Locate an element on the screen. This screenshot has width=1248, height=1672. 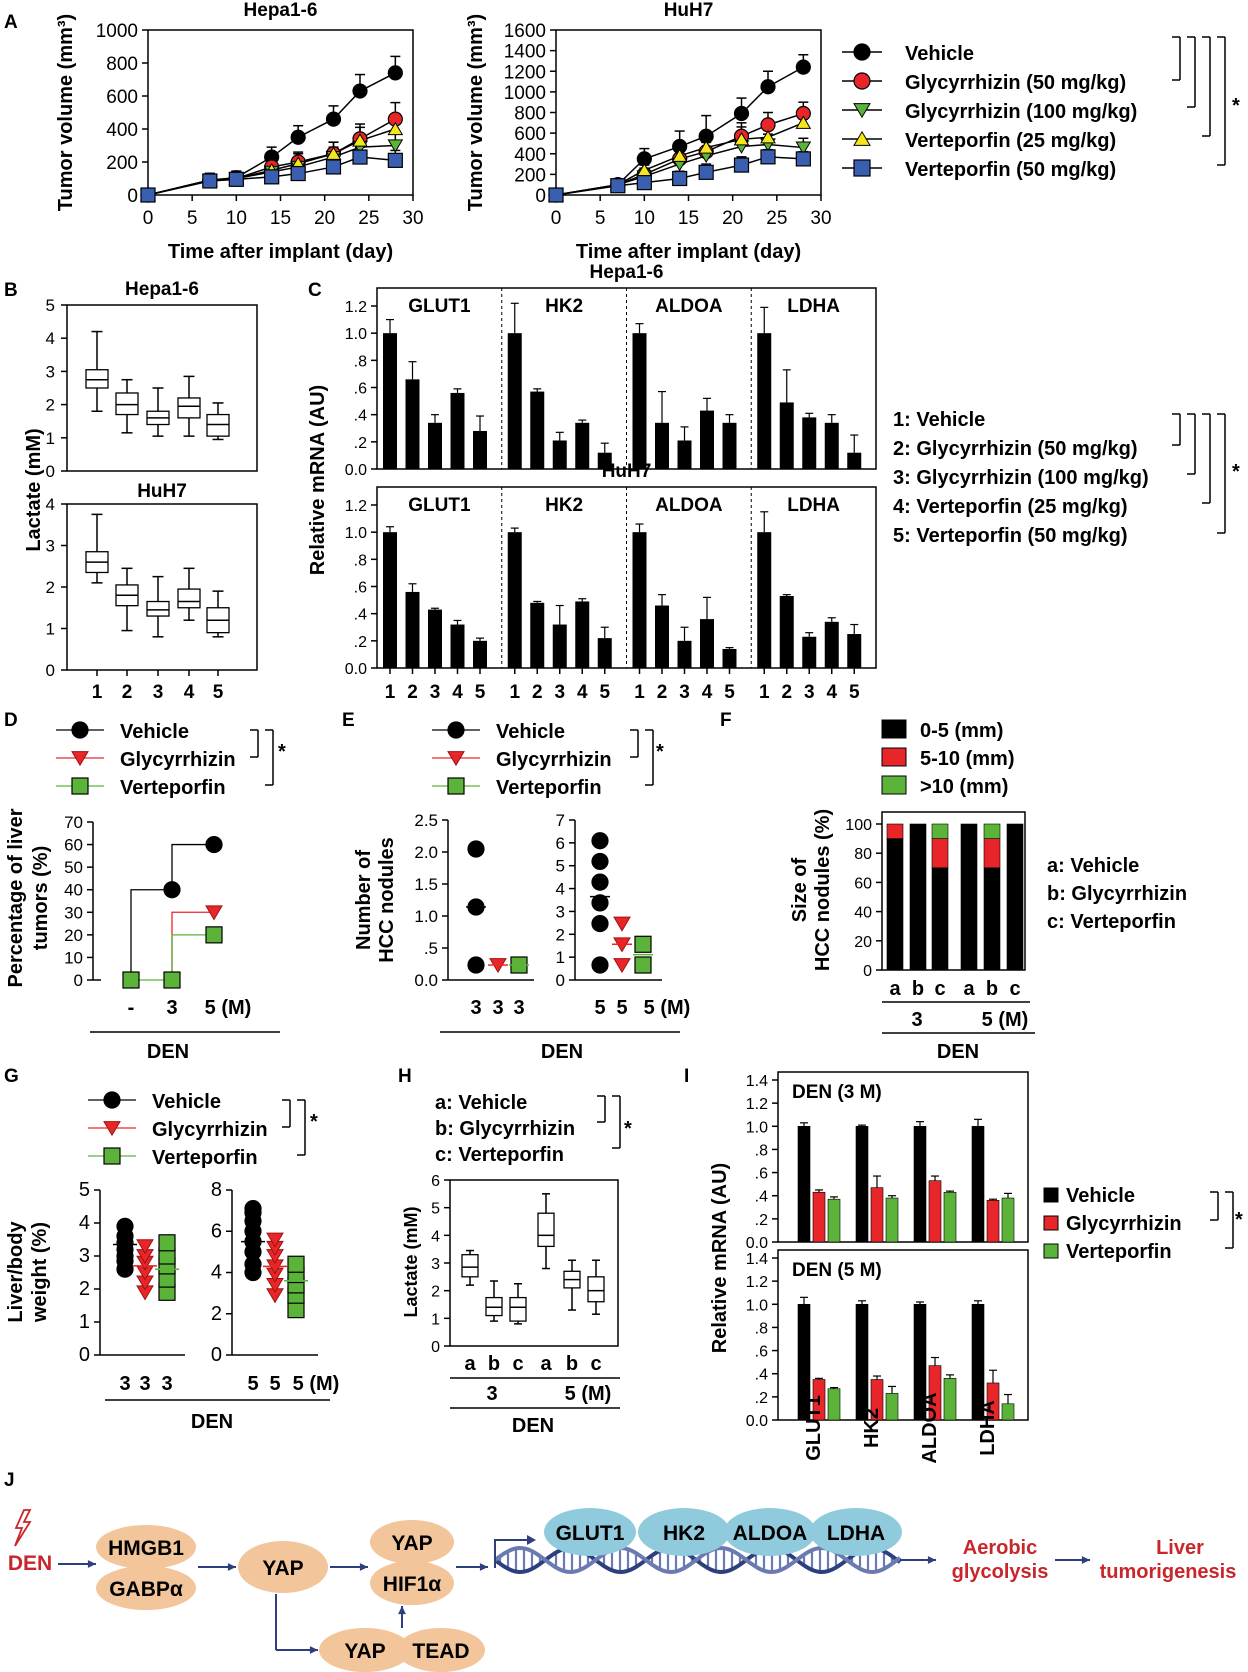
bar-HK2-Verteporfin is located at coordinates (892, 1407).